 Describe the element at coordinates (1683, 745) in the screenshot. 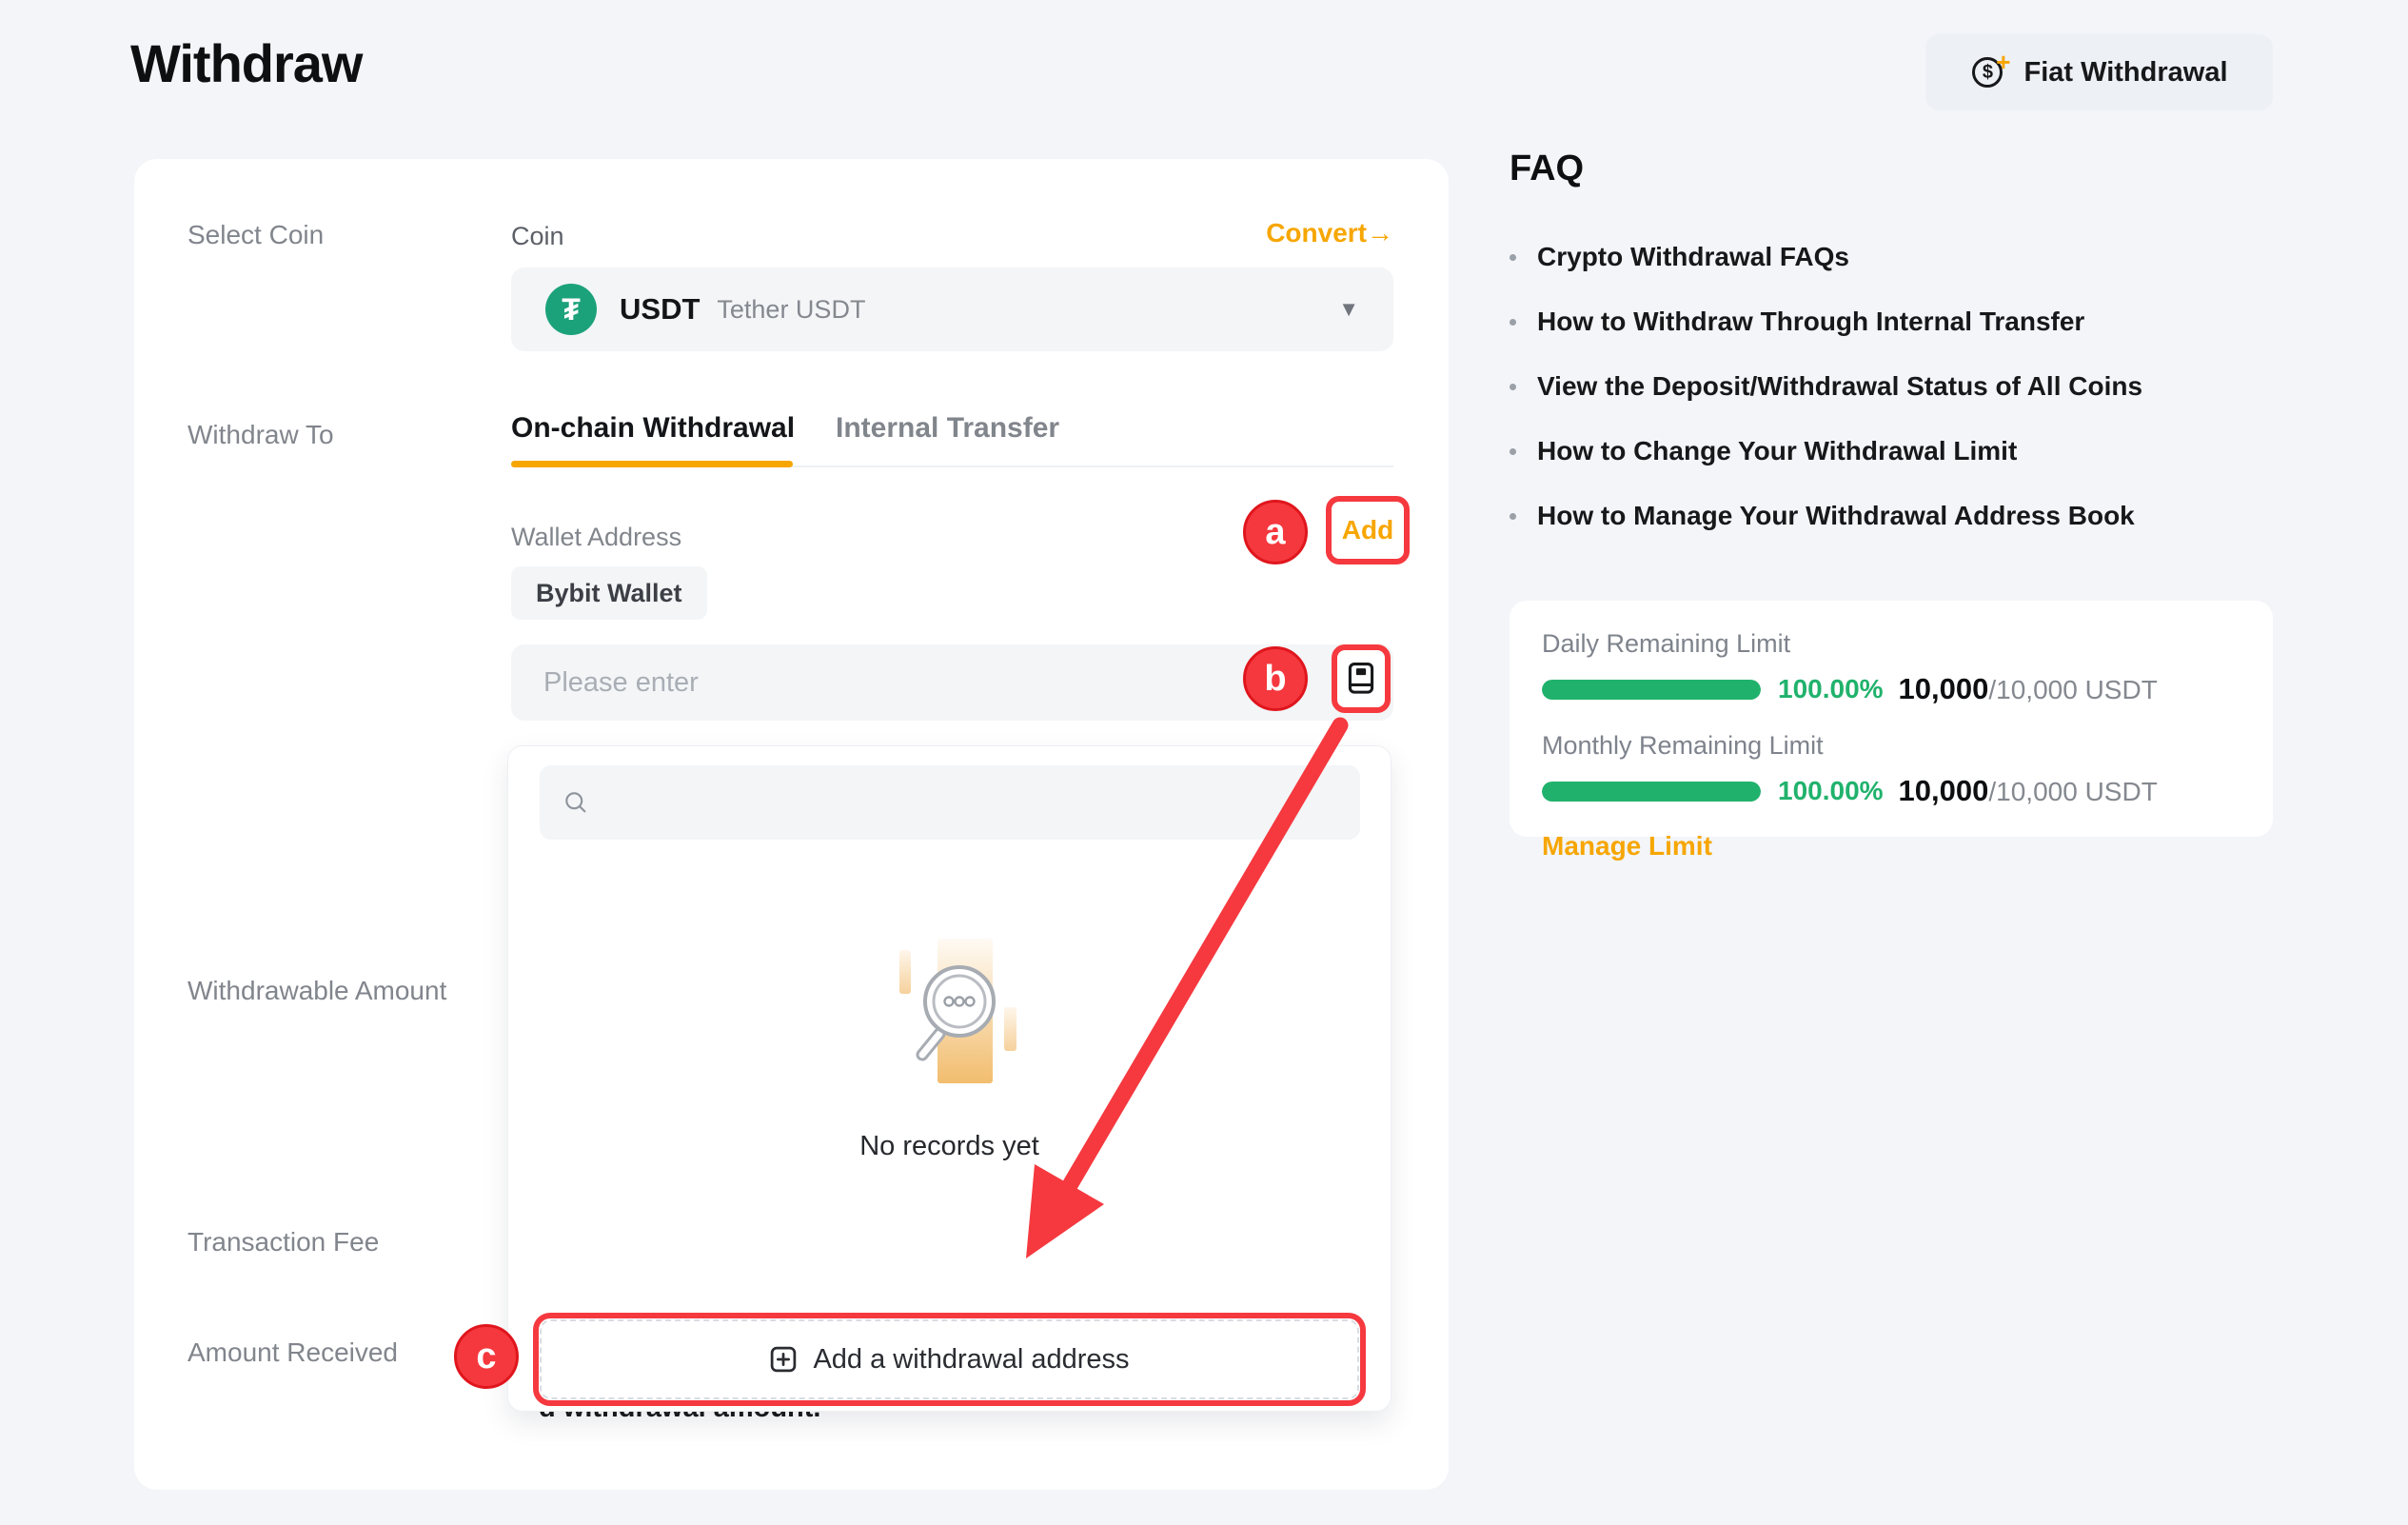

I see `monthly-limit-label: Monthly Remaining Limit` at that location.